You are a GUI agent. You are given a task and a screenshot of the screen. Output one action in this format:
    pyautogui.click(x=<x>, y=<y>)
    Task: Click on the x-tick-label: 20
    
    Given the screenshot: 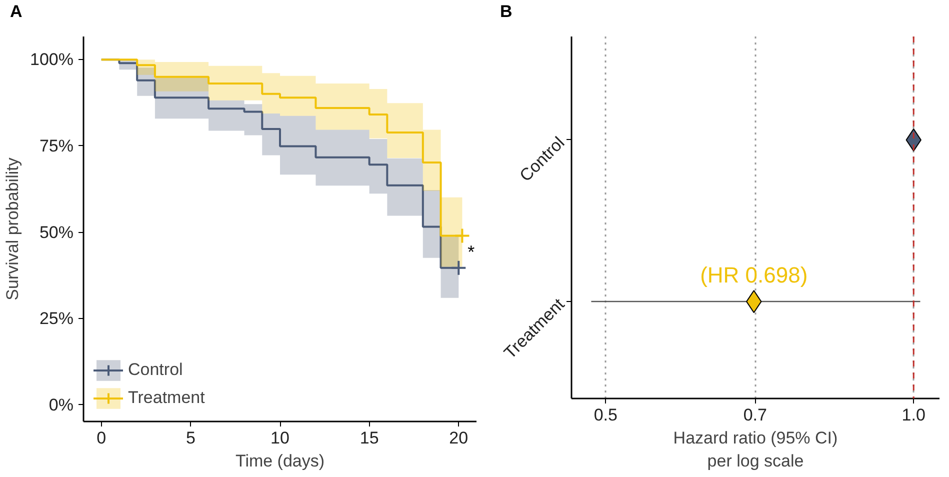 What is the action you would take?
    pyautogui.click(x=458, y=438)
    